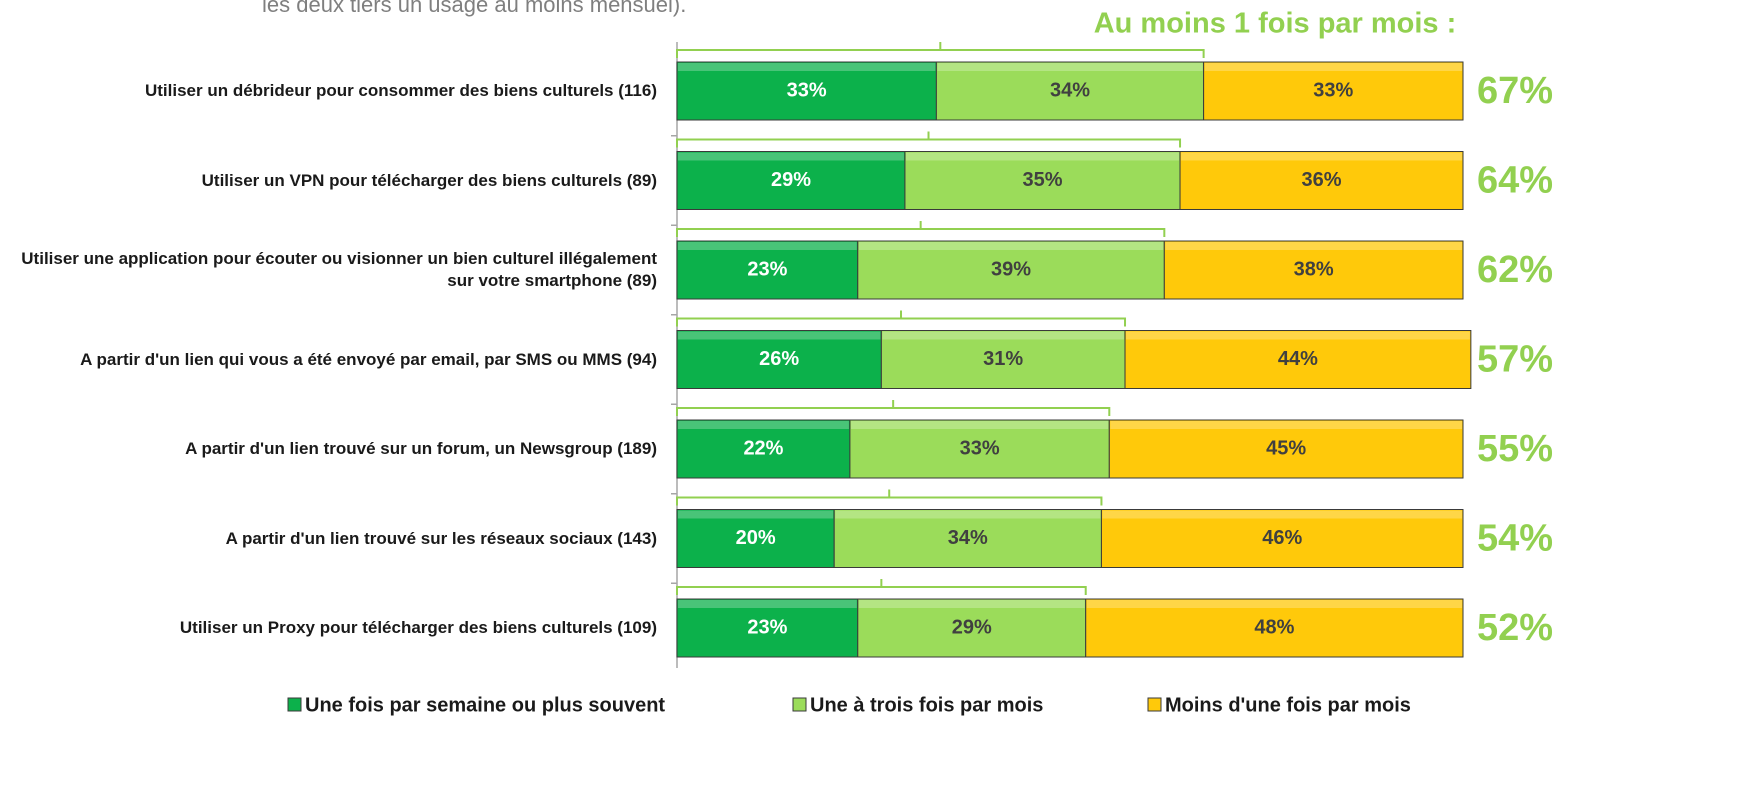 The height and width of the screenshot is (804, 1755). I want to click on value-label: 44%, so click(1298, 359).